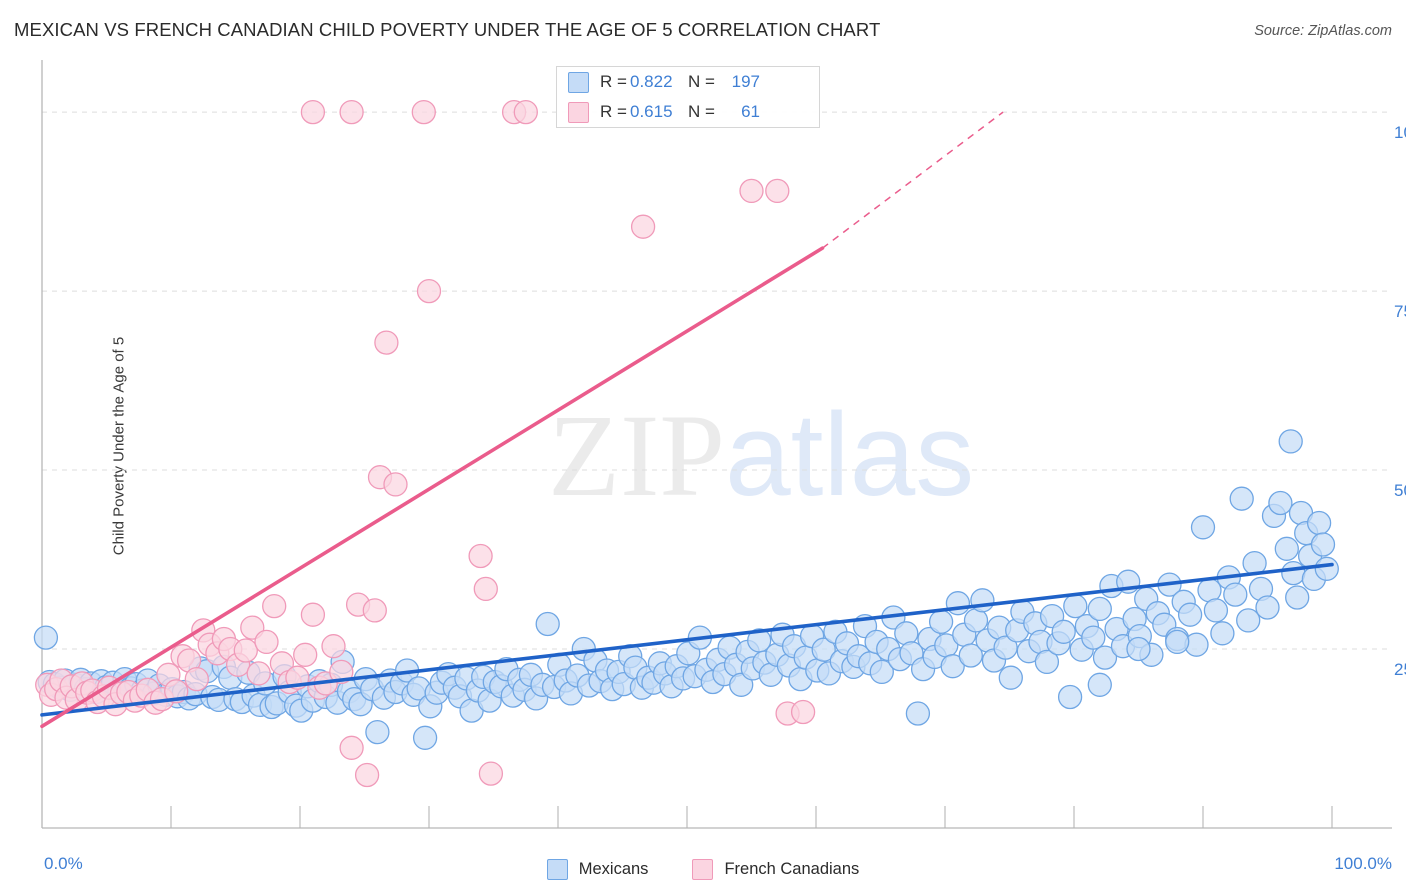 The width and height of the screenshot is (1406, 892). Describe the element at coordinates (578, 82) in the screenshot. I see `legend-swatch-mexicans` at that location.